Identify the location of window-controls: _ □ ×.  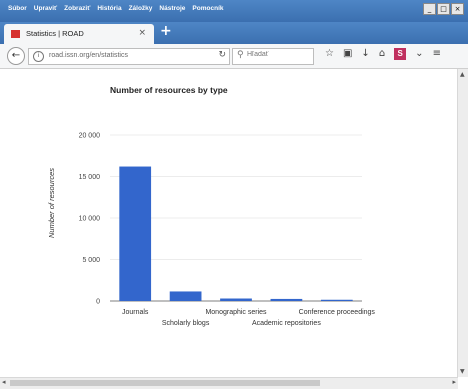
(443, 9).